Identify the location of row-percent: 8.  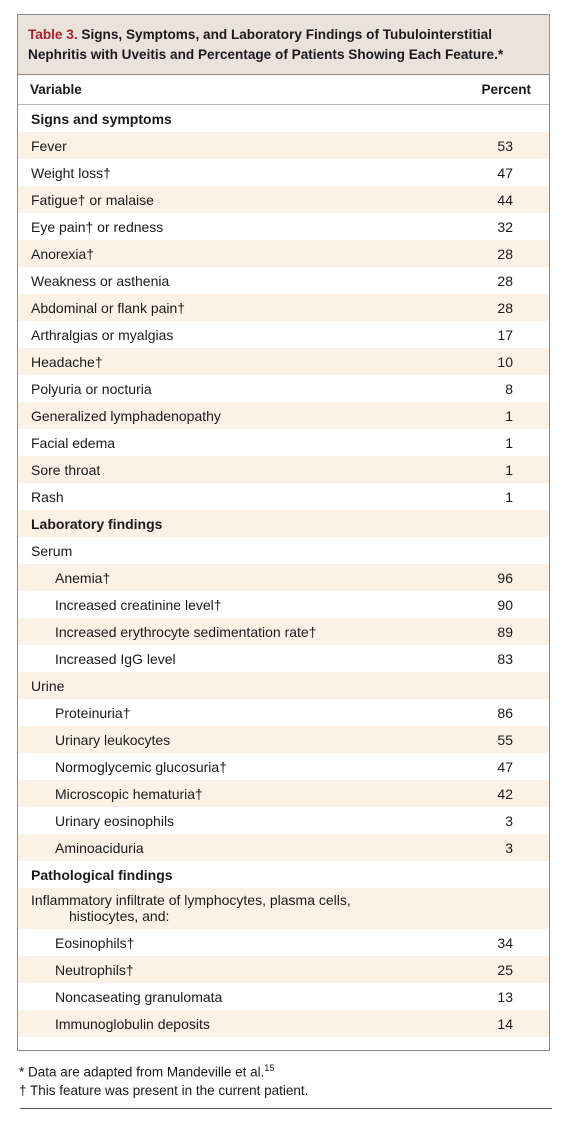
(509, 388).